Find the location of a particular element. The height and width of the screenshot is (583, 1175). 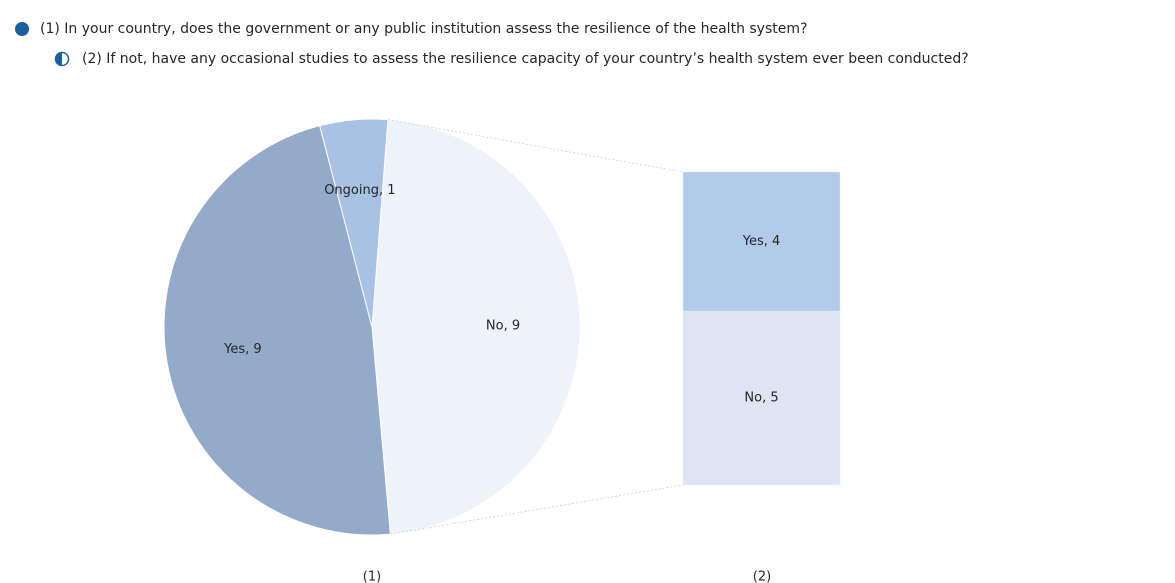

chart-caption: (1) is located at coordinates (372, 576).